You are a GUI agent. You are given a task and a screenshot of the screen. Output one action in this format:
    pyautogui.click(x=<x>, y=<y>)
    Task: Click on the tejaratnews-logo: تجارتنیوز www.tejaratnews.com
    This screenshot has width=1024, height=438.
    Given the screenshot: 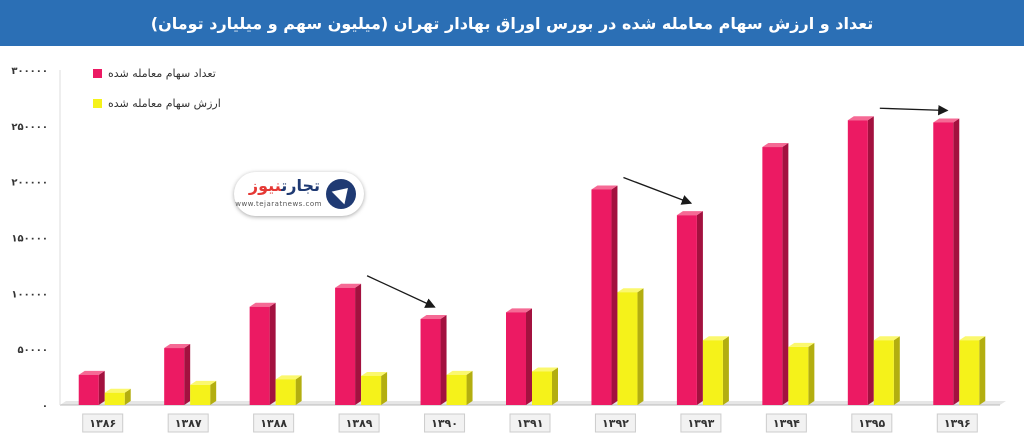 What is the action you would take?
    pyautogui.click(x=299, y=194)
    